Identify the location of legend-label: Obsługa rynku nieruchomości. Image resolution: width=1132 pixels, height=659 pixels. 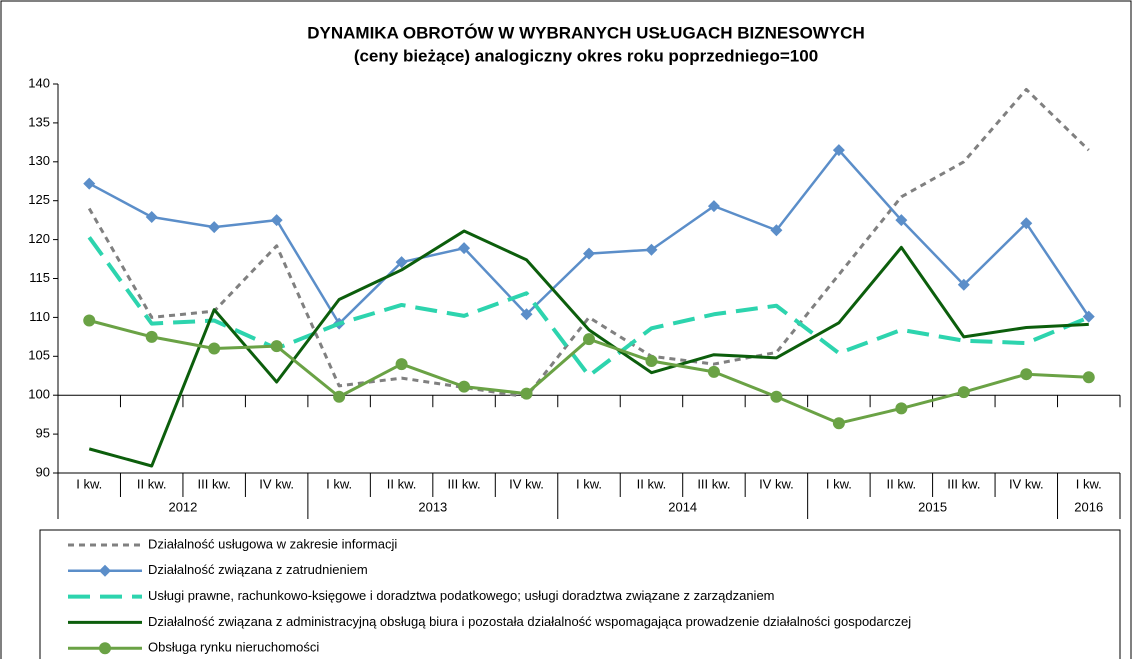
(233, 647).